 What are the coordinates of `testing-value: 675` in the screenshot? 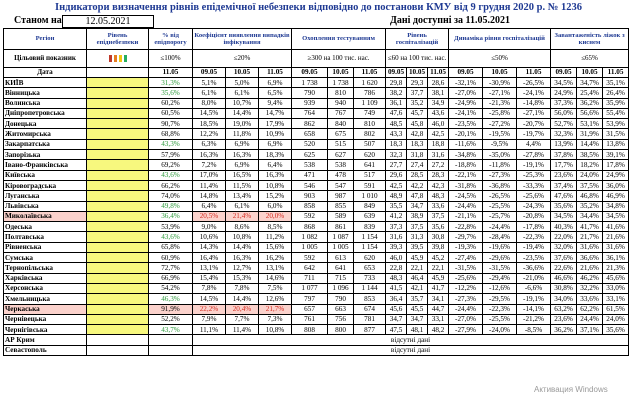 It's located at (341, 134).